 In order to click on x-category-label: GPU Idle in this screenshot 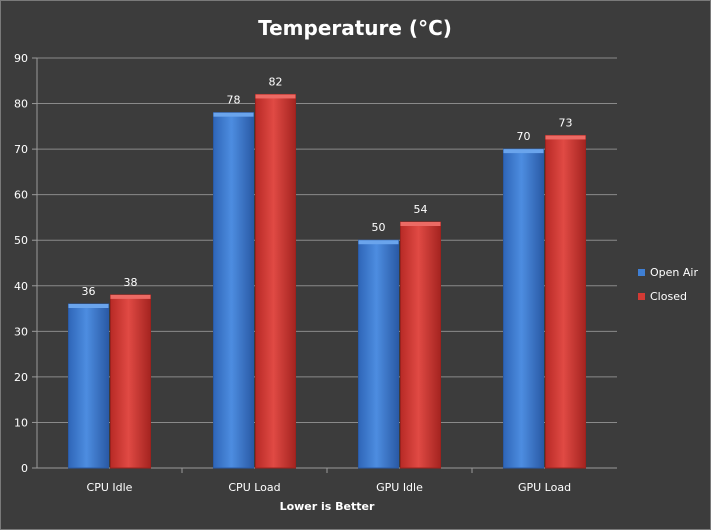, I will do `click(399, 487)`.